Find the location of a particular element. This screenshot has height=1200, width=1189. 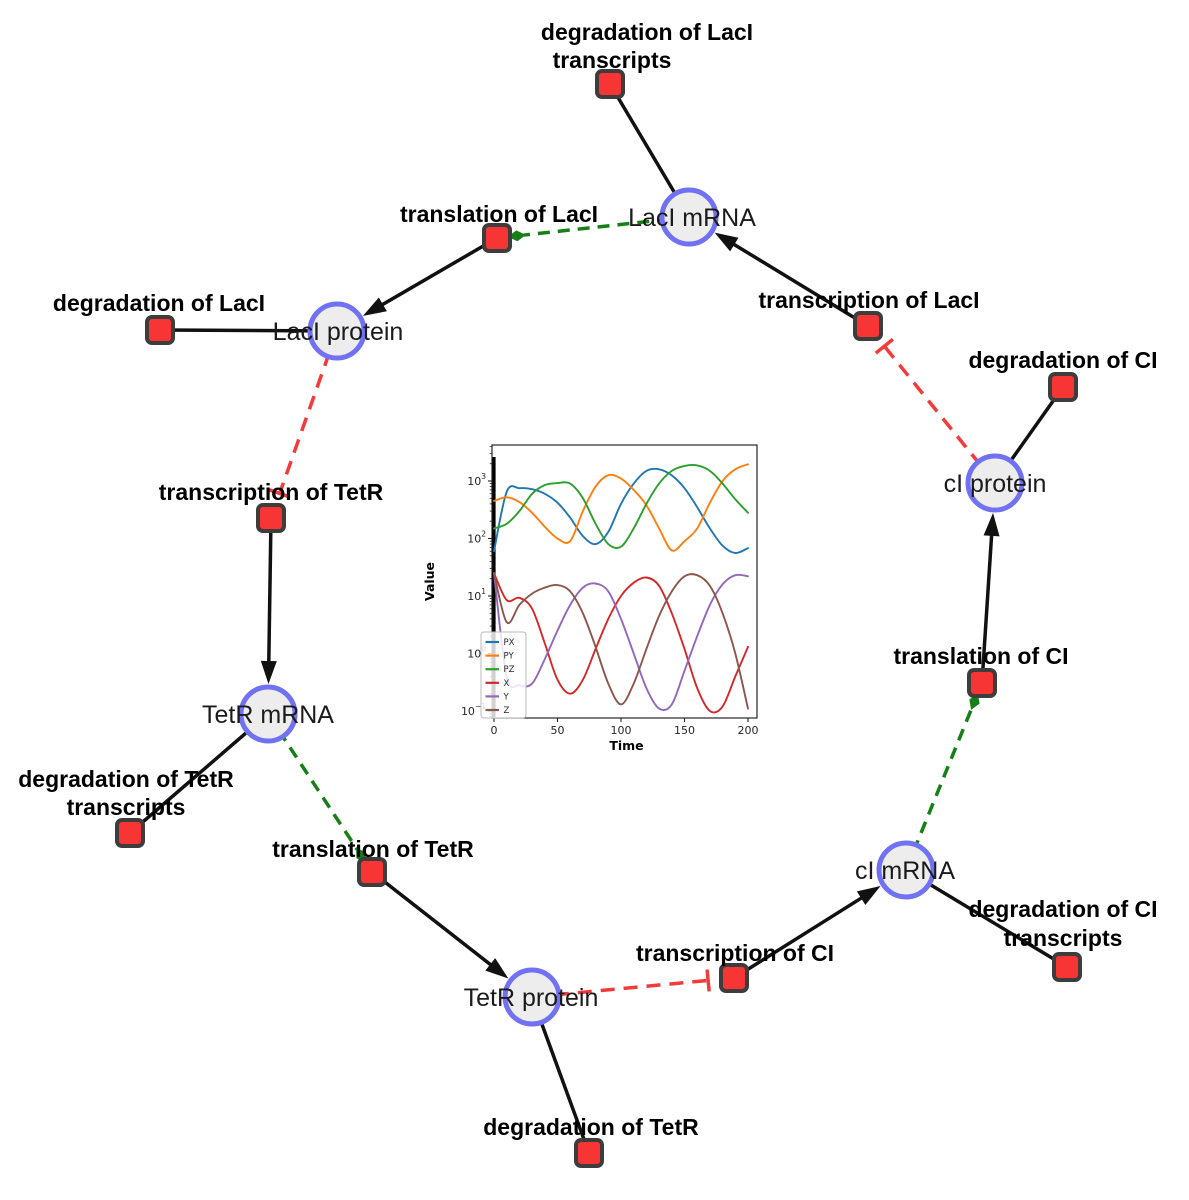

reaction-label-deg_ci: degradation of CI is located at coordinates (1062, 360).